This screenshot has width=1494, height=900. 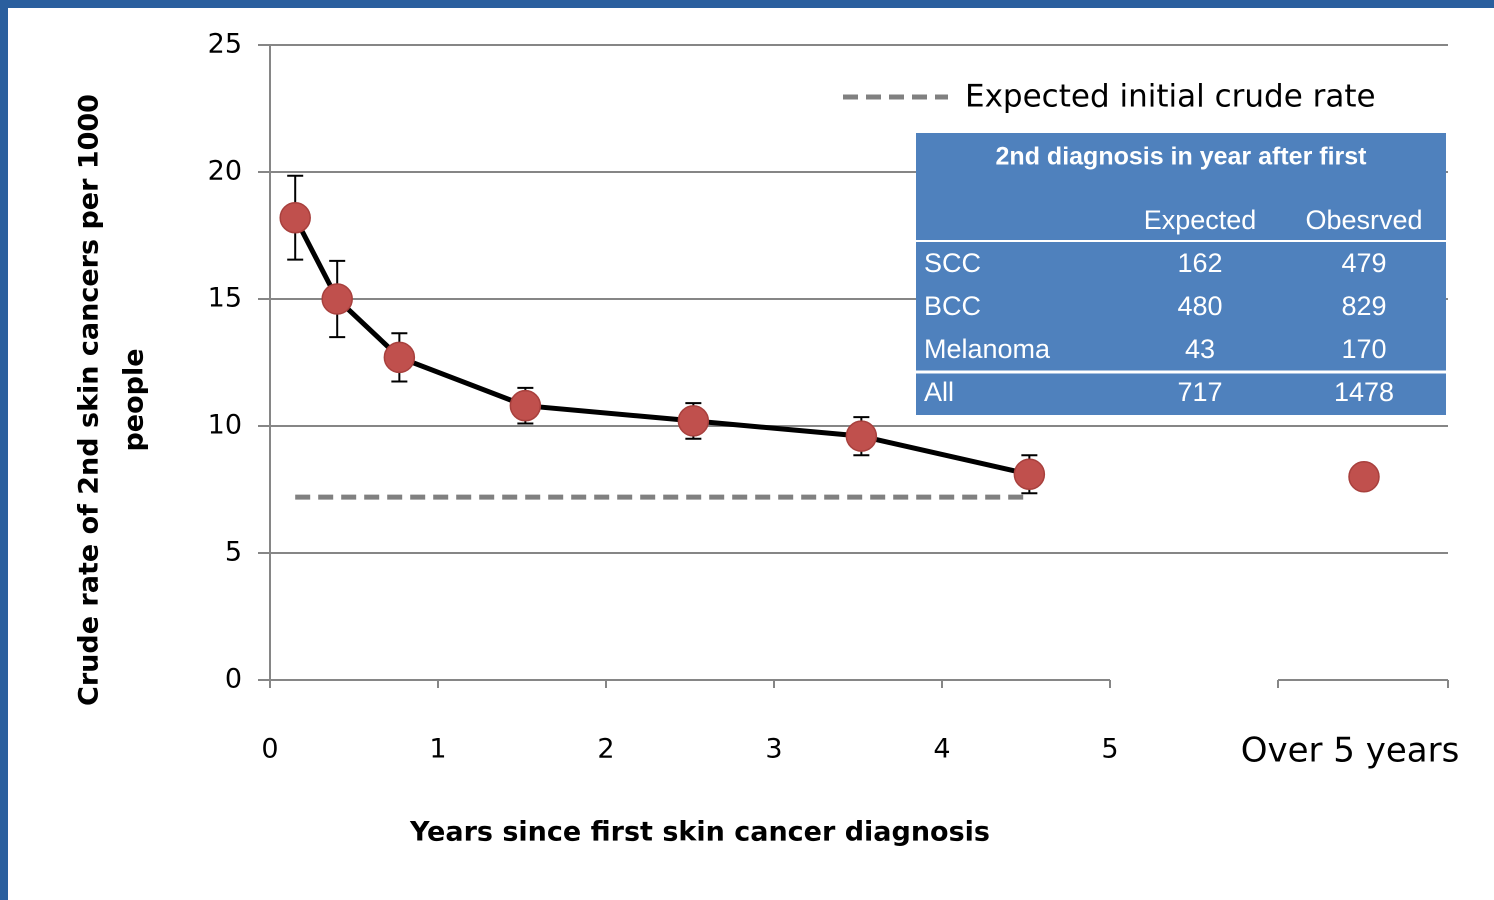 I want to click on y-tick-label: 20, so click(x=225, y=171).